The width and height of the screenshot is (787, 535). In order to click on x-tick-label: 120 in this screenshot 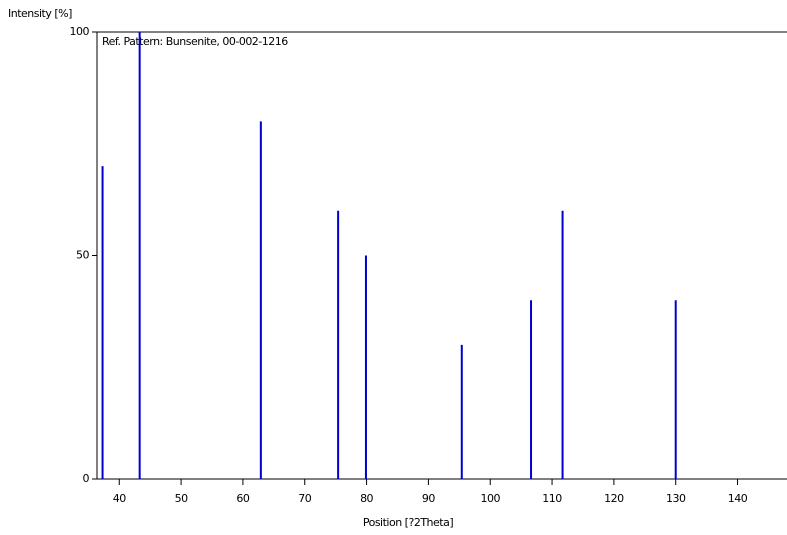, I will do `click(614, 498)`.